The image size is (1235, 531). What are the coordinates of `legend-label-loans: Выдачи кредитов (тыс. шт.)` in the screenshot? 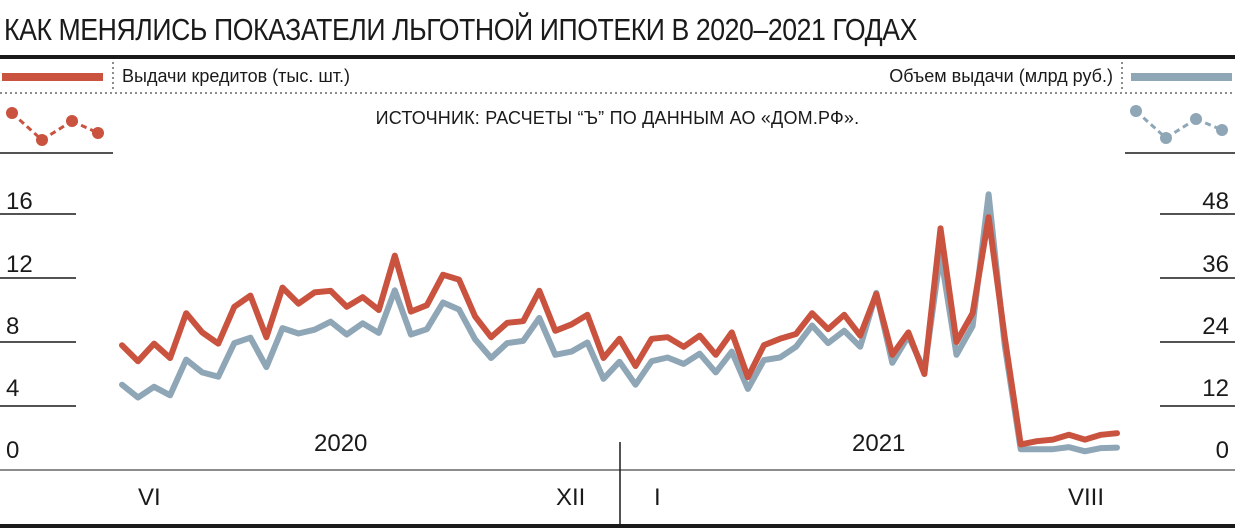 It's located at (236, 76).